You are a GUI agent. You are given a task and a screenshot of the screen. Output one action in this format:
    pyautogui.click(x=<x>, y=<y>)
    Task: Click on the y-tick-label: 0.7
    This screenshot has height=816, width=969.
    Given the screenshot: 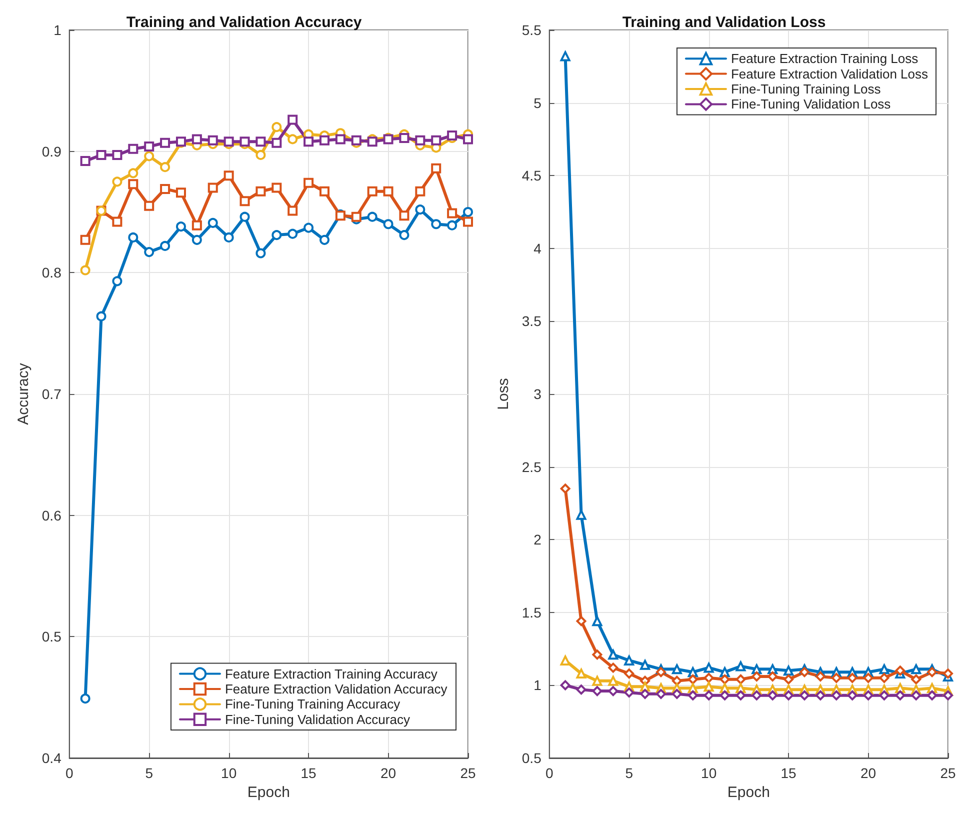 What is the action you would take?
    pyautogui.click(x=52, y=394)
    